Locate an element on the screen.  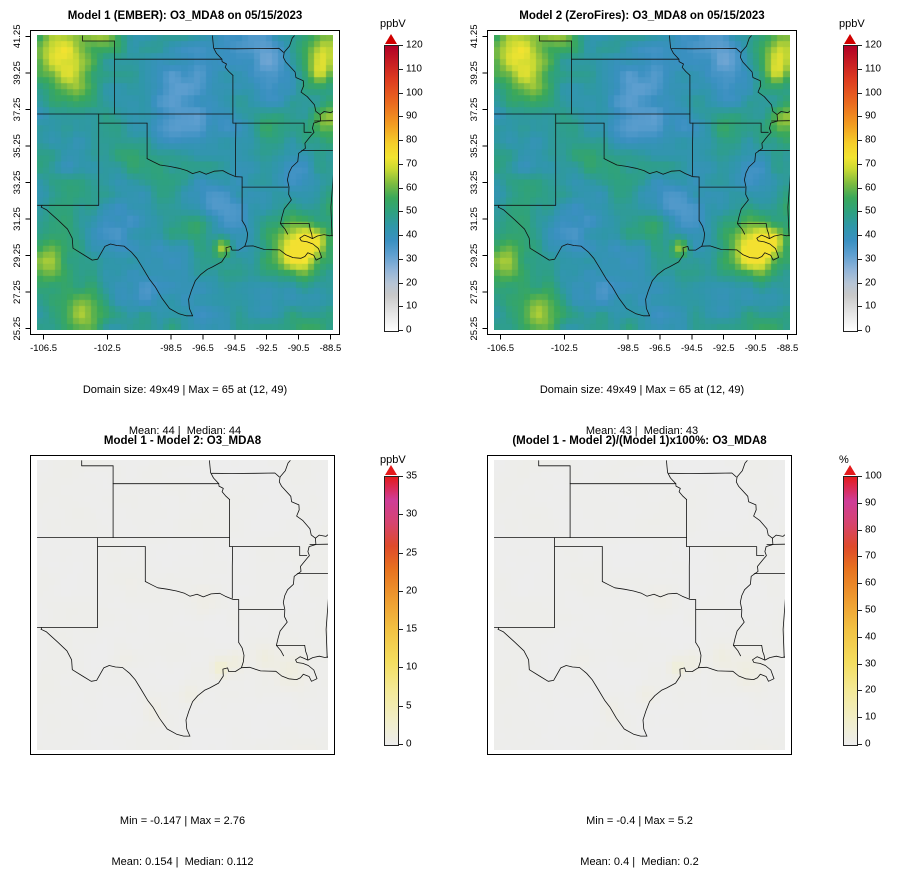
panel-title: Model 1 - Model 2: O3_MDA8 is located at coordinates (182, 441).